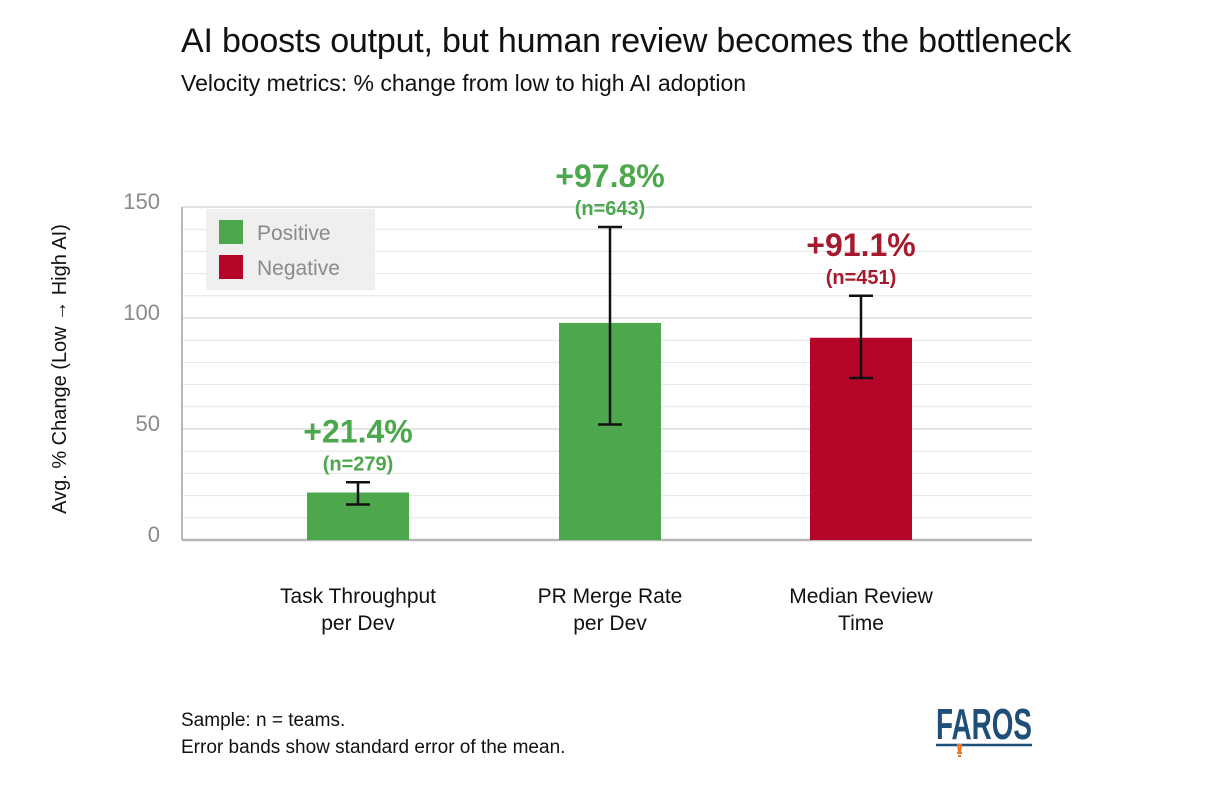 This screenshot has width=1218, height=810. Describe the element at coordinates (141, 312) in the screenshot. I see `y-tick-label: 100` at that location.